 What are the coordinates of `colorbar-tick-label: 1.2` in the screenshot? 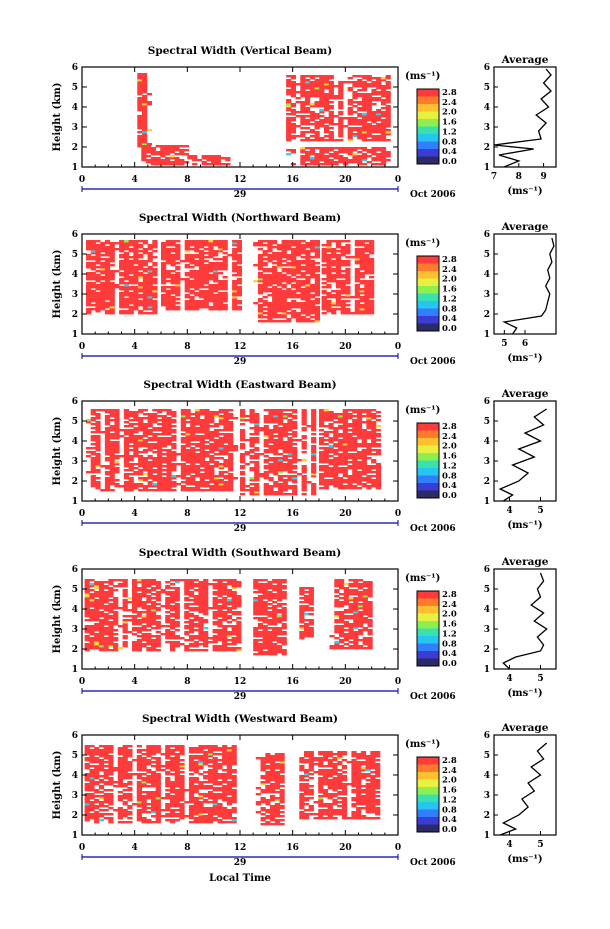 It's located at (449, 466).